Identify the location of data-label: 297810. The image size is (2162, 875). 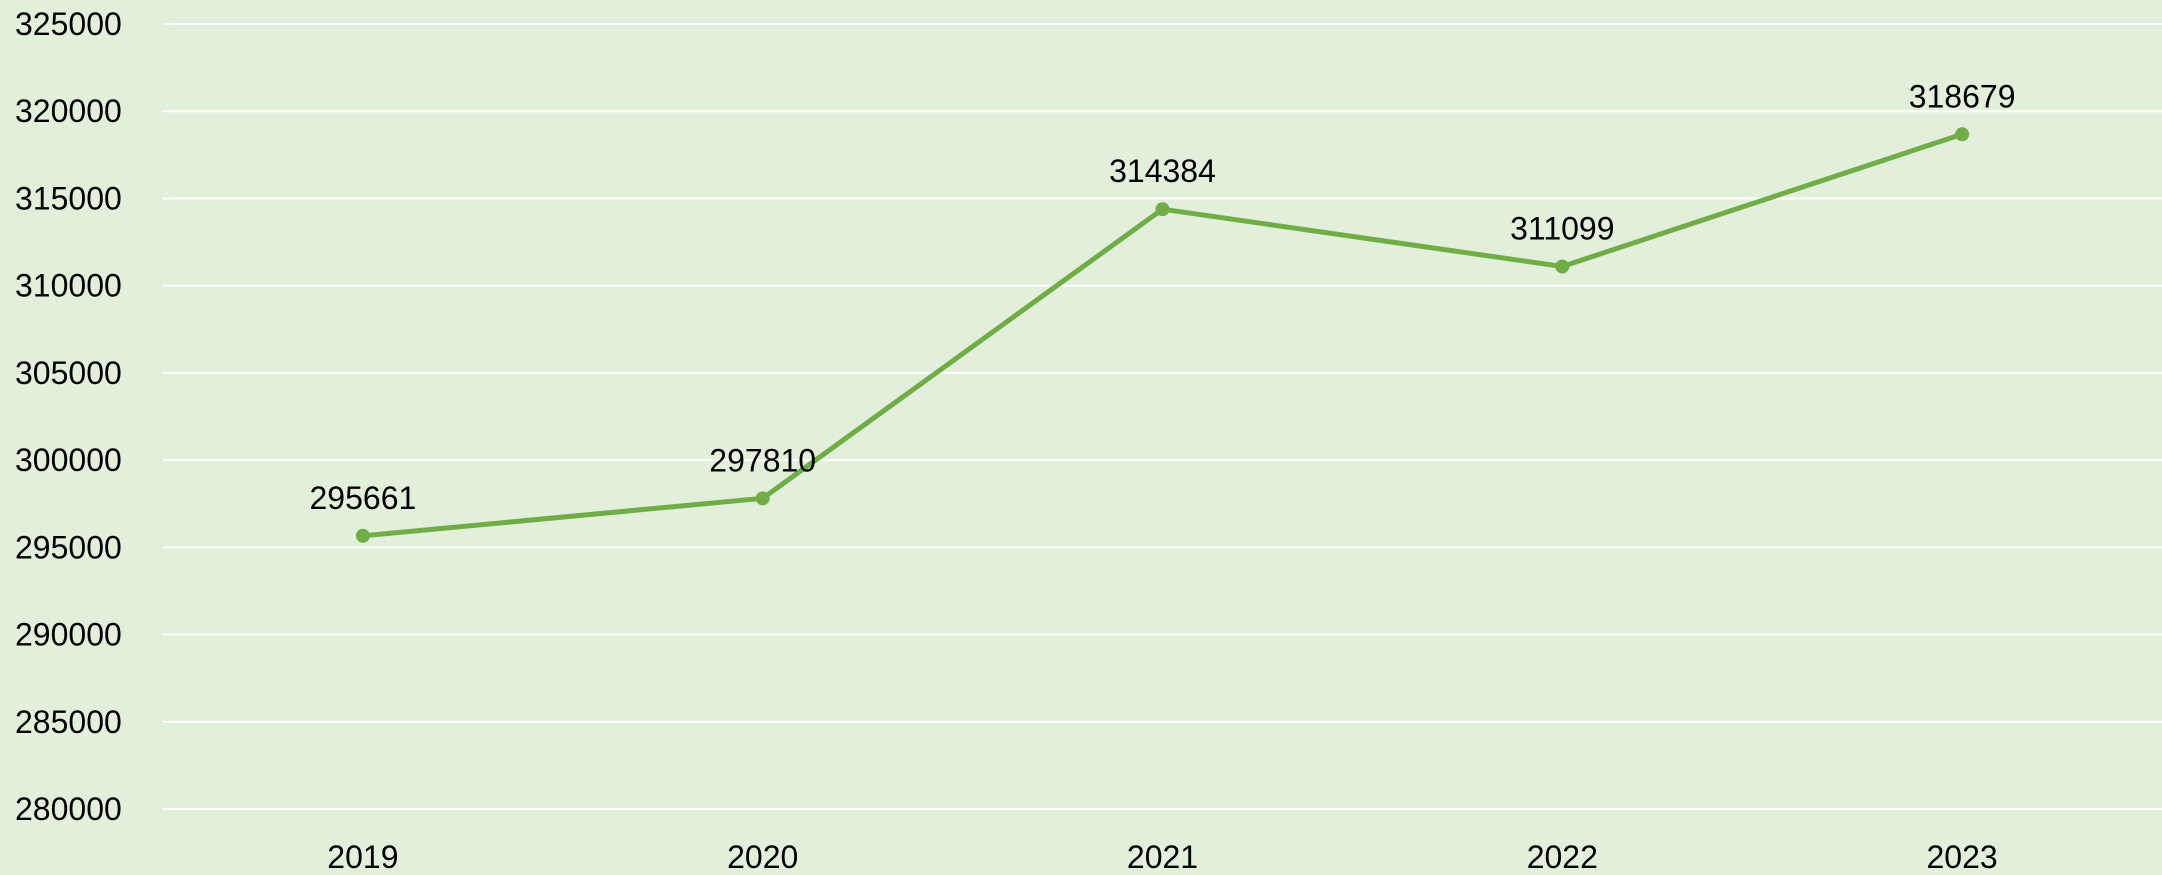
(762, 460).